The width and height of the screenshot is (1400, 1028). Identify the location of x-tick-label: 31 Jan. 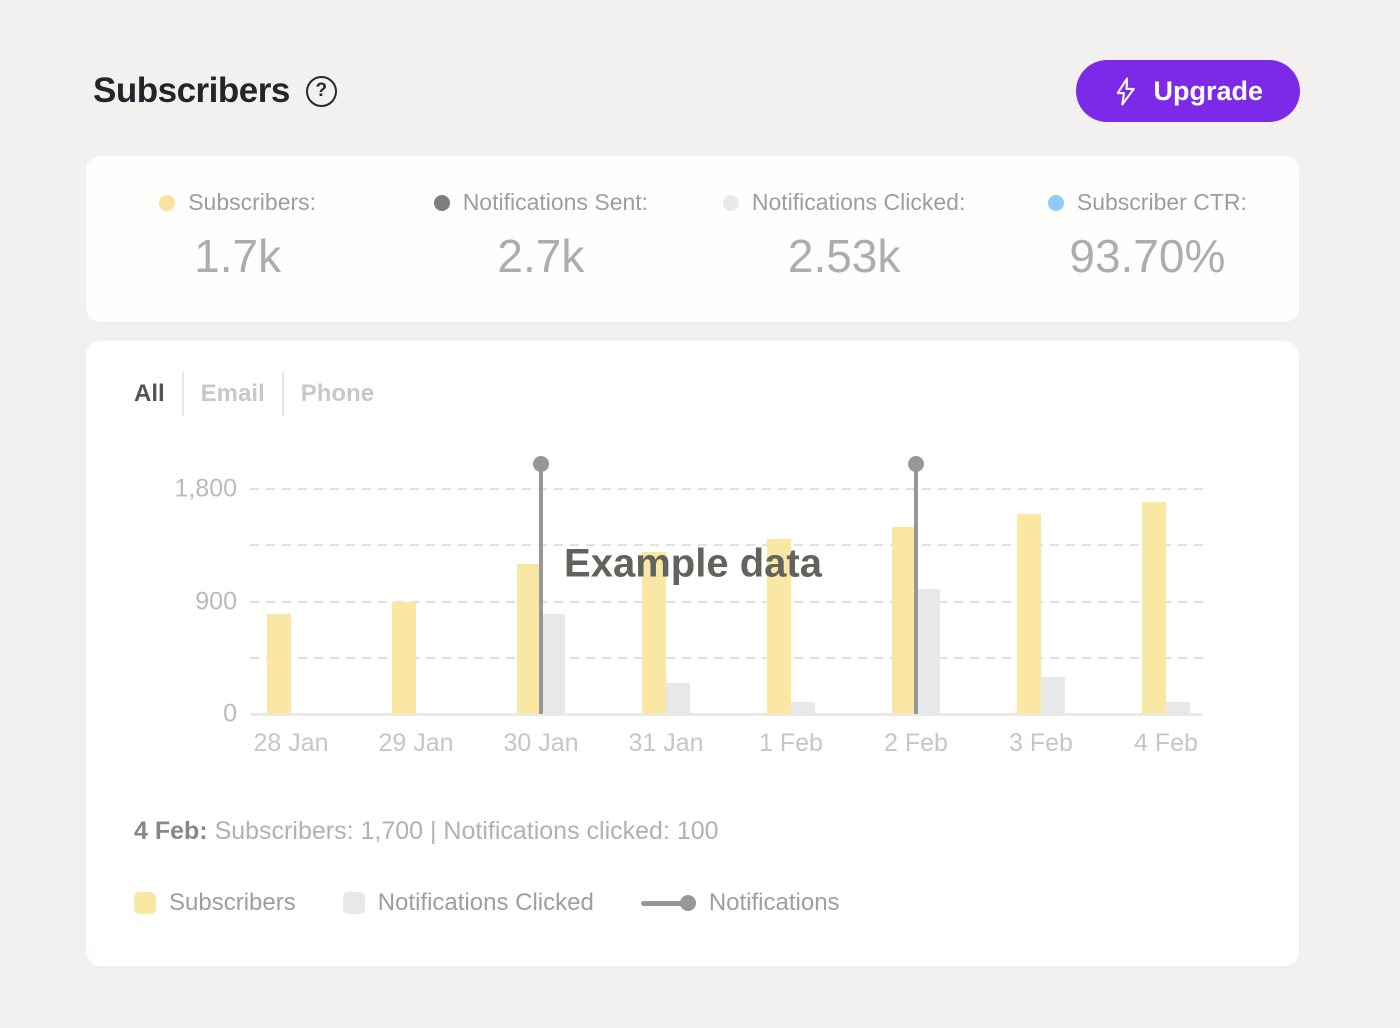
(666, 743).